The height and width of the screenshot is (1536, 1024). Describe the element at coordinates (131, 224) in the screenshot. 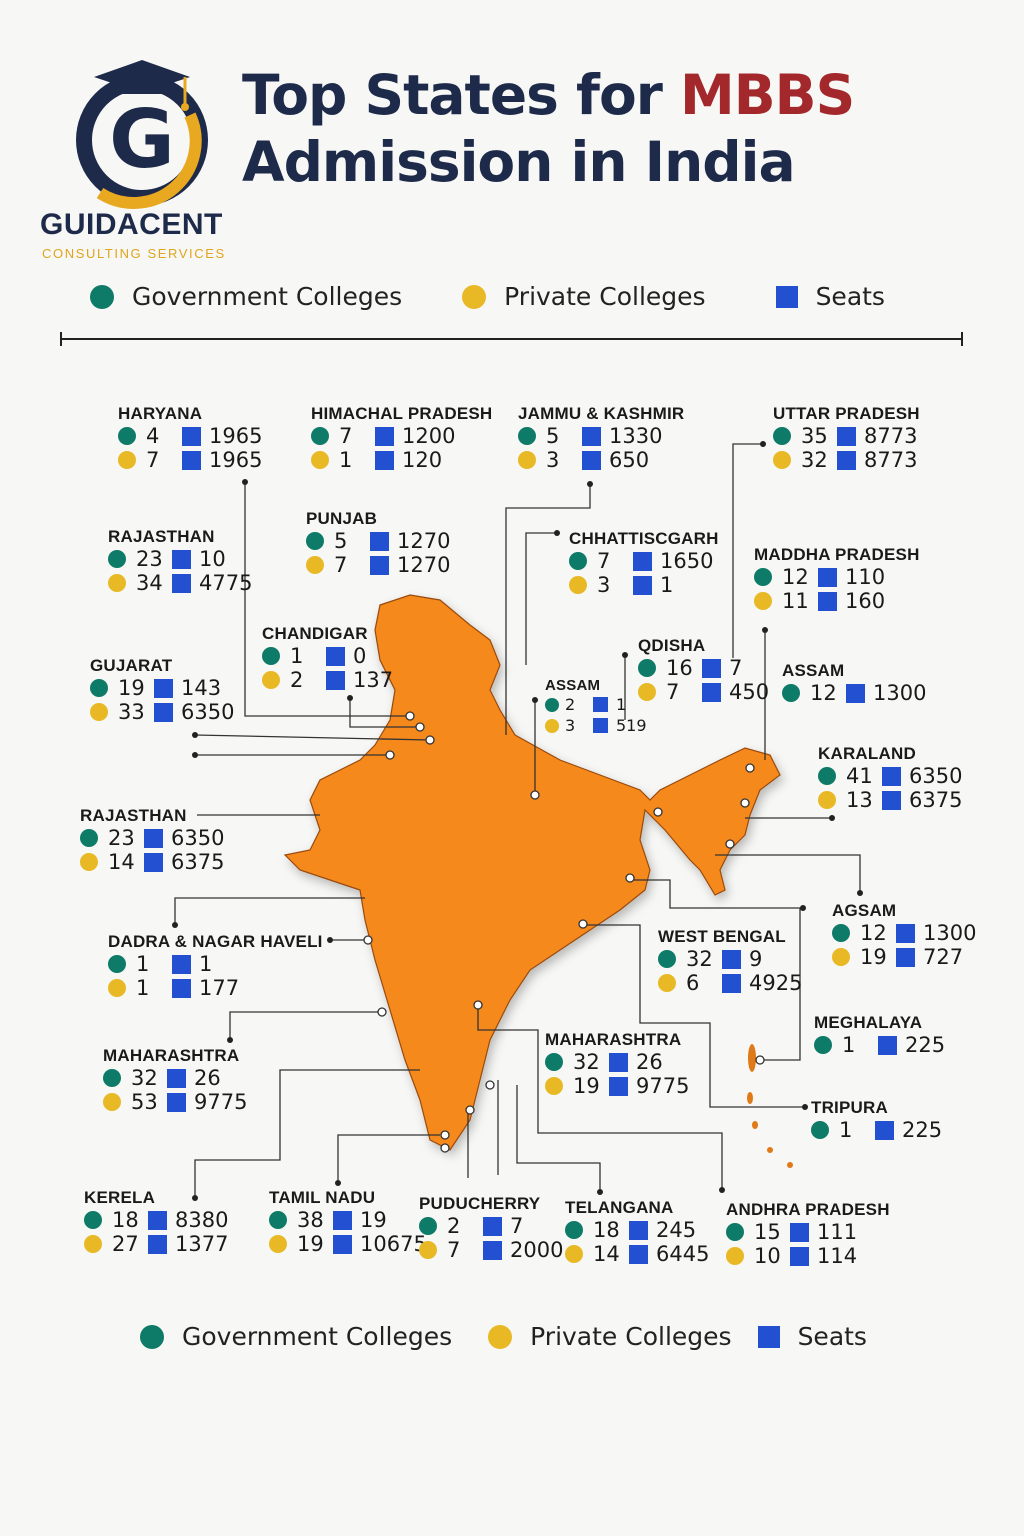

I see `brand-name: GUIDACENT` at that location.